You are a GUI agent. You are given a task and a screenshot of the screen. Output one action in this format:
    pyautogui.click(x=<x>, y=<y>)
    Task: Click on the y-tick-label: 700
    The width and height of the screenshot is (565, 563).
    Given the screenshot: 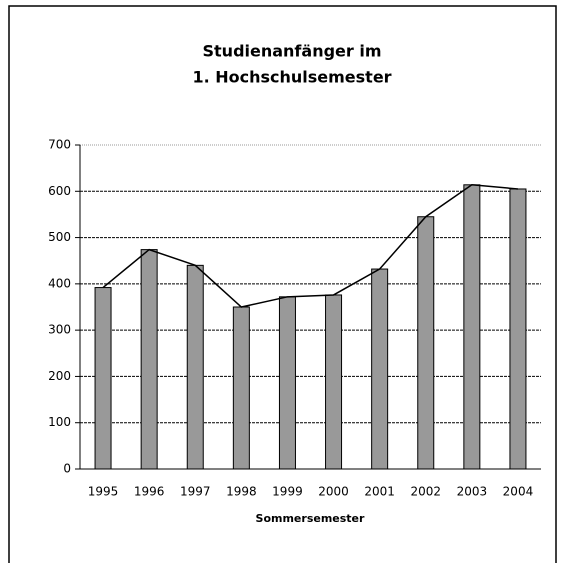 What is the action you would take?
    pyautogui.click(x=59, y=145)
    